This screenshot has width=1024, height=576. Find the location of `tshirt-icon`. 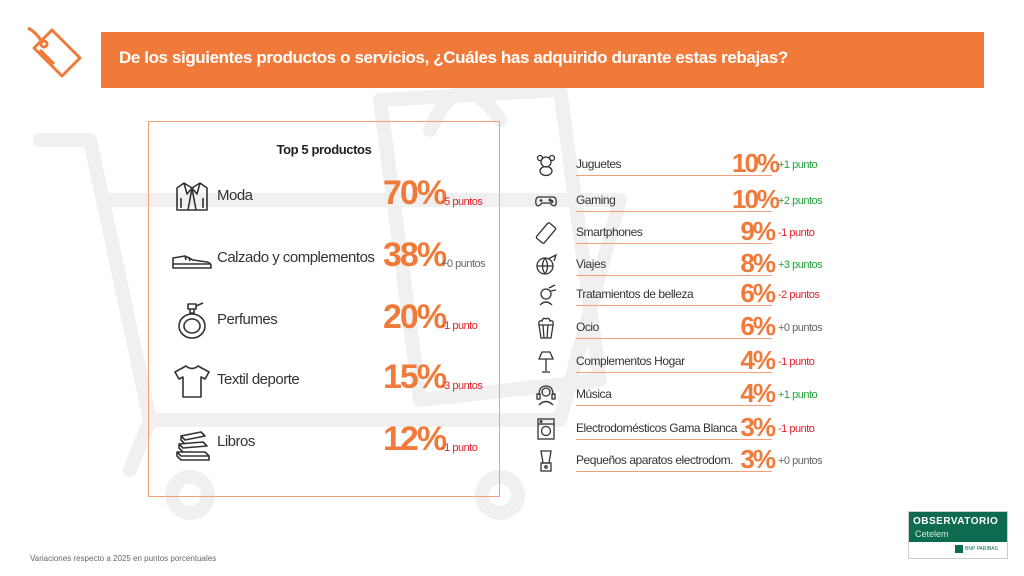

tshirt-icon is located at coordinates (192, 381).